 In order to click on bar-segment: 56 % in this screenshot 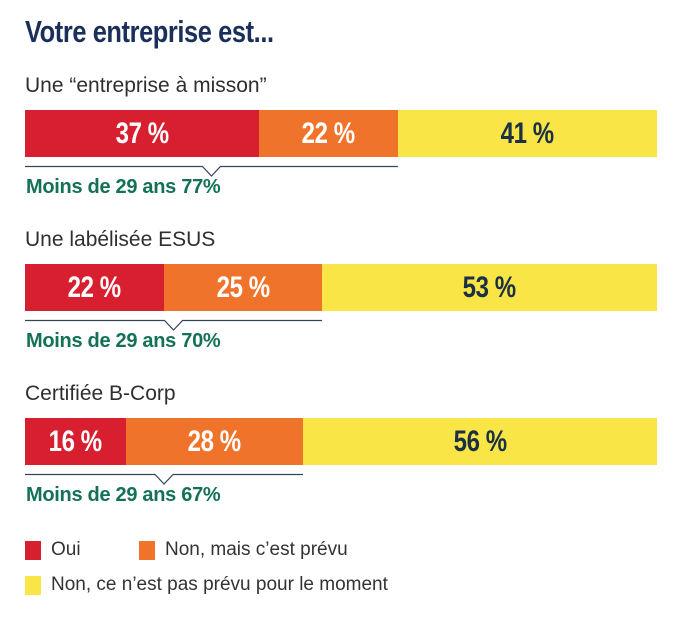, I will do `click(480, 441)`.